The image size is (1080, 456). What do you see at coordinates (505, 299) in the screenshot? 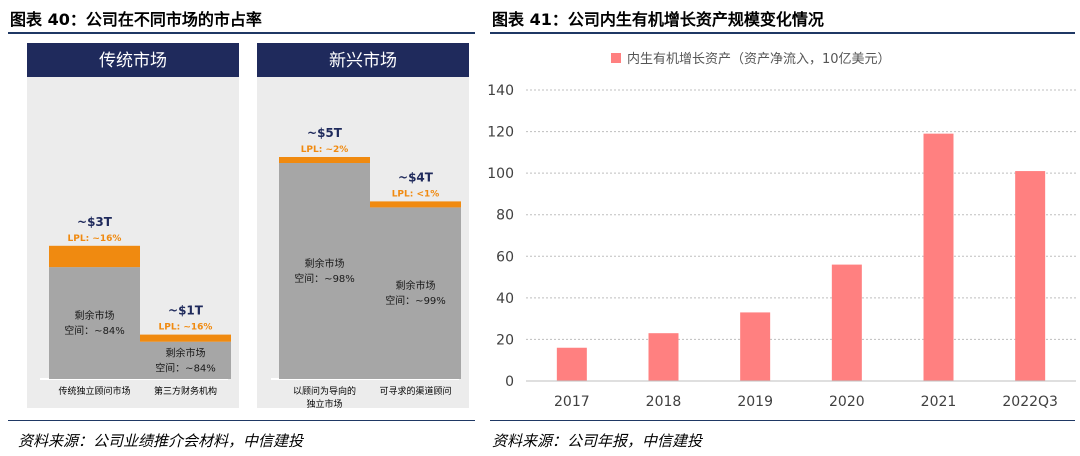
I see `y-tick-label-40: 40` at bounding box center [505, 299].